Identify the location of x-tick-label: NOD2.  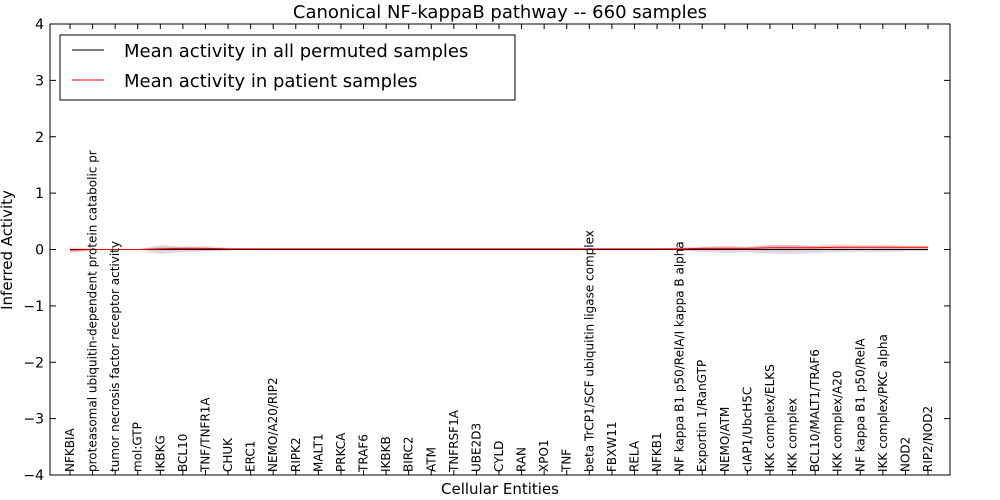
(905, 454).